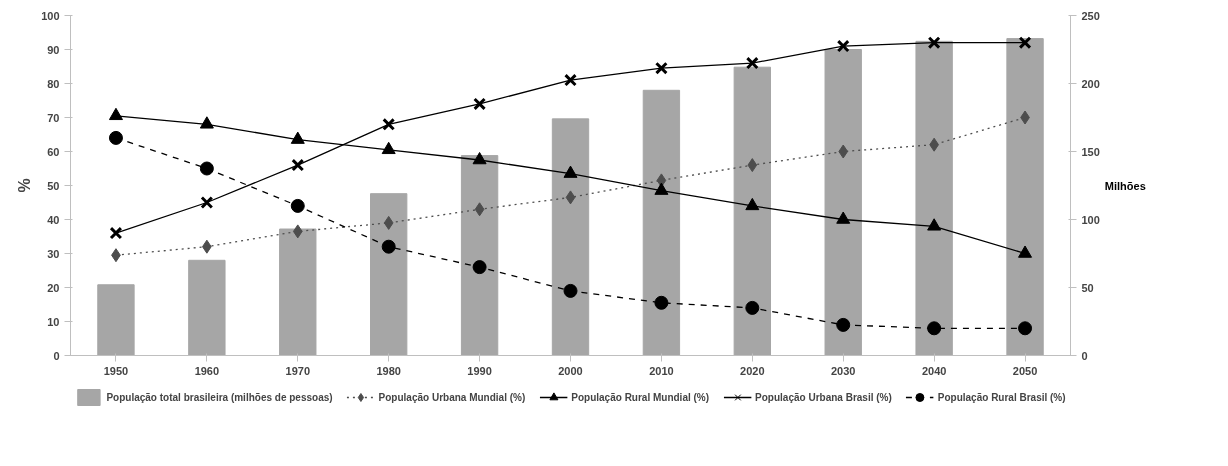  Describe the element at coordinates (50, 15) in the screenshot. I see `y-tick-label: 100` at that location.